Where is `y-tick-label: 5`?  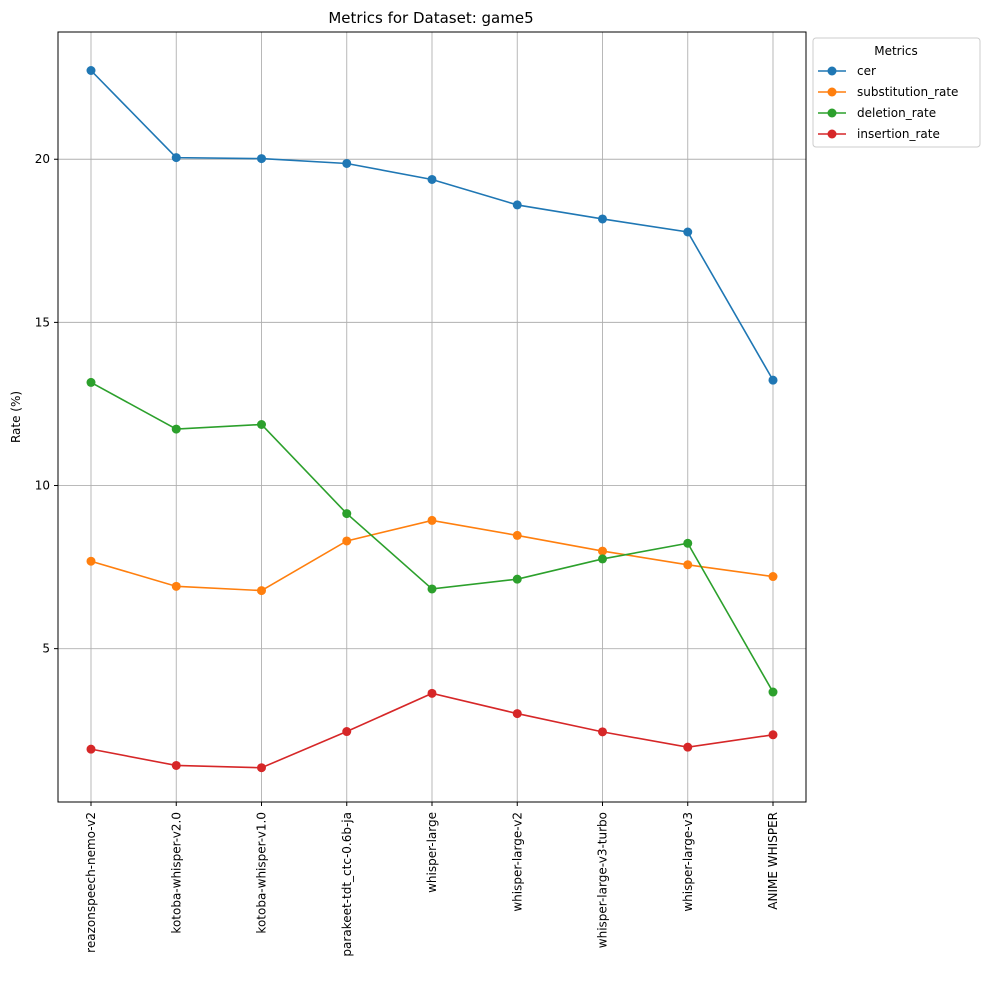
y-tick-label: 5 is located at coordinates (46, 649).